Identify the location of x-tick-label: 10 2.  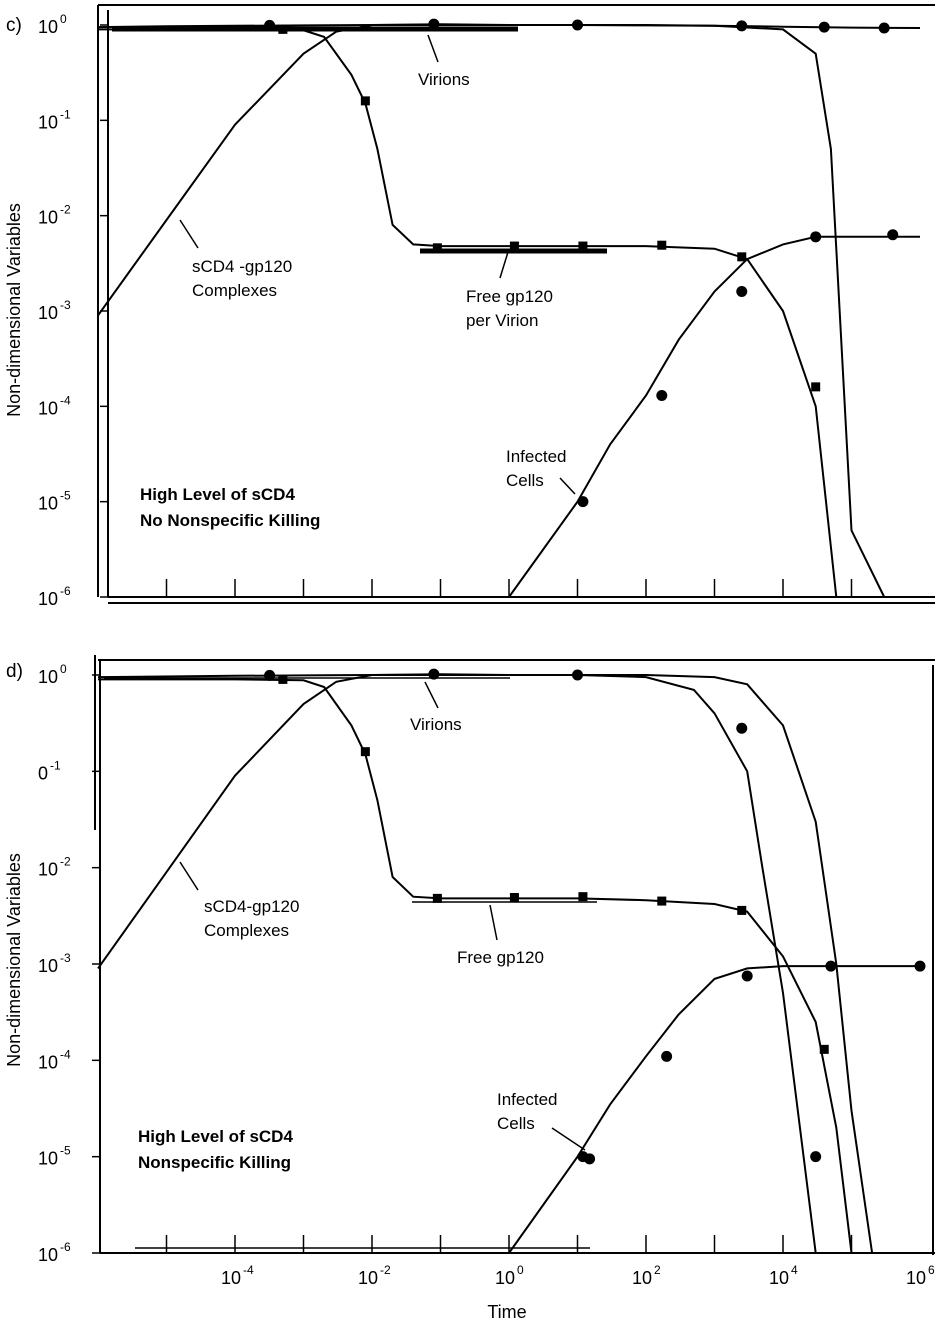
(646, 1275).